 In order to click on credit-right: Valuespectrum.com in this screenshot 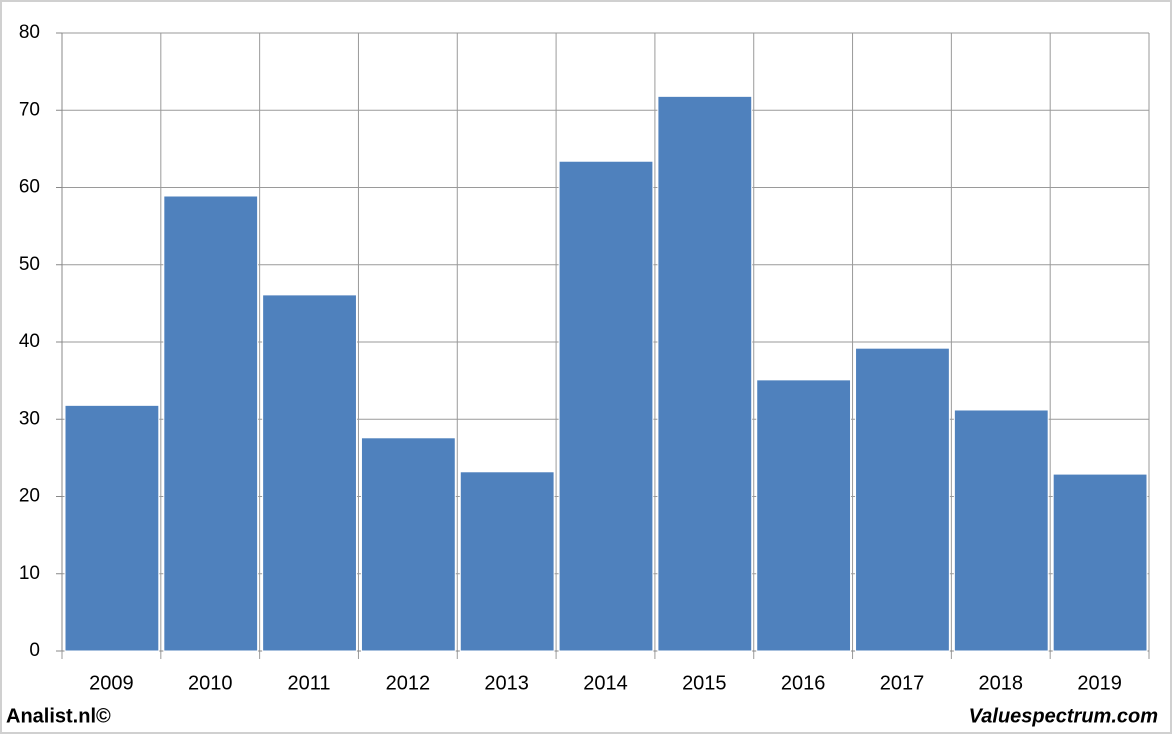, I will do `click(1063, 716)`.